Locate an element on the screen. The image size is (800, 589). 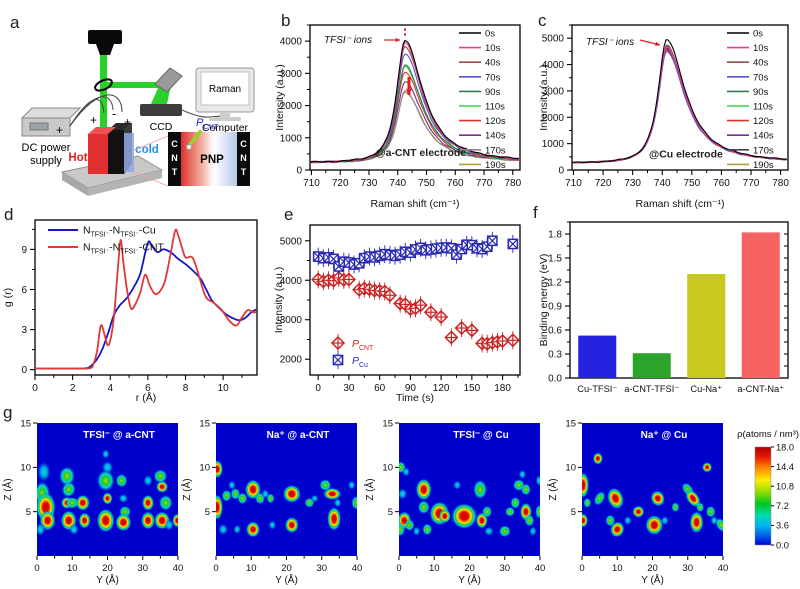
wires is located at coordinates (96, 110).